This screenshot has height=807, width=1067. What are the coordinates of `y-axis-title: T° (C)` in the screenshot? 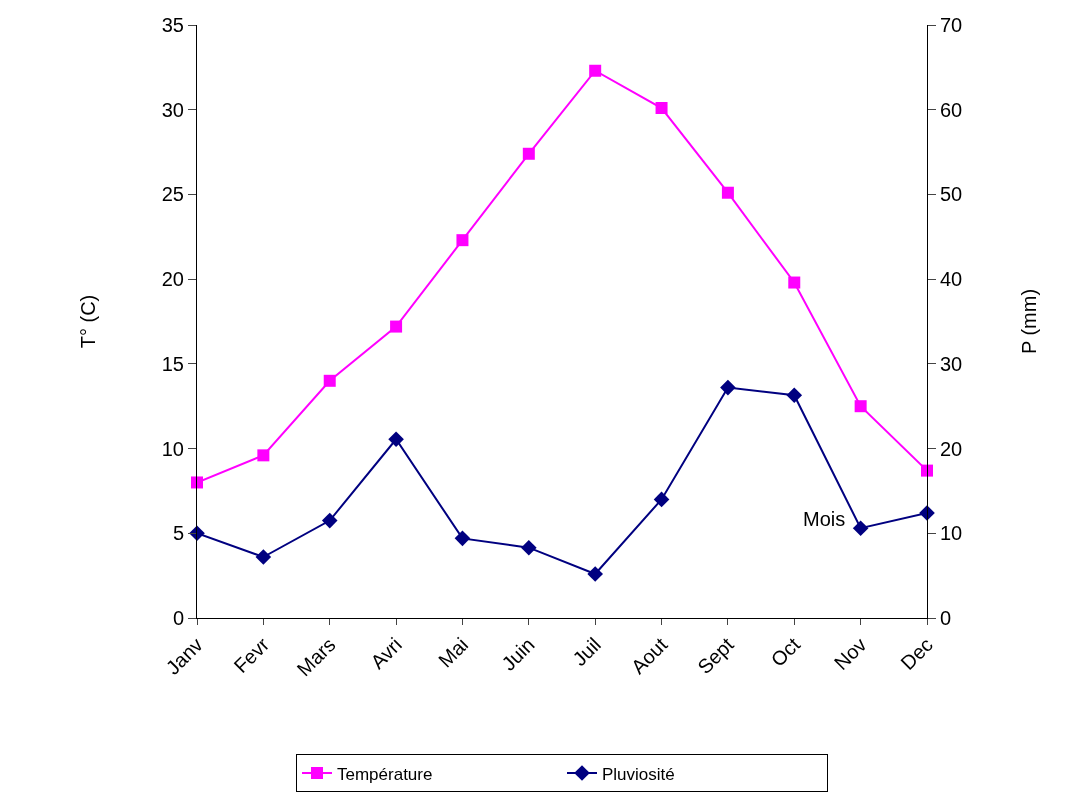 It's located at (88, 321).